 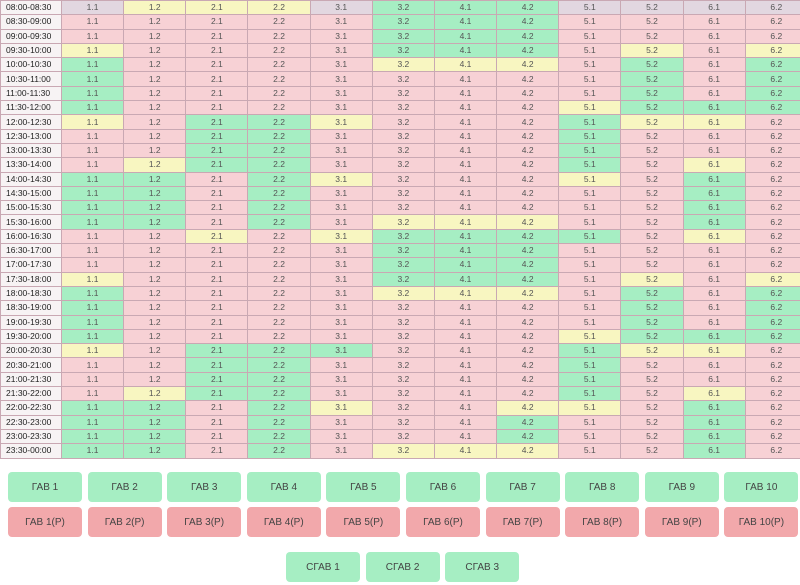 I want to click on gab-button-10: ГАВ 10, so click(x=761, y=487).